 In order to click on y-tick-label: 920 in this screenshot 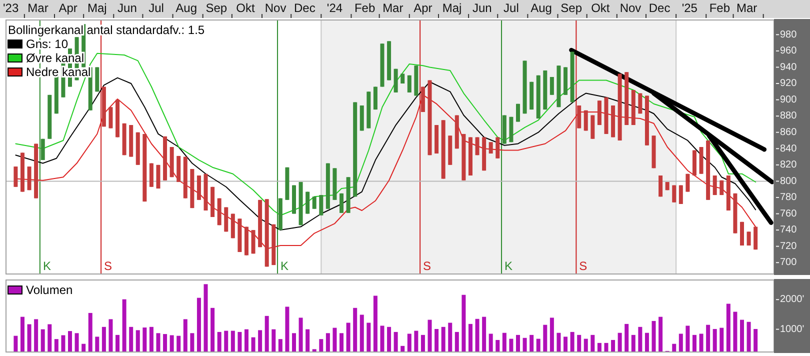, I will do `click(789, 84)`.